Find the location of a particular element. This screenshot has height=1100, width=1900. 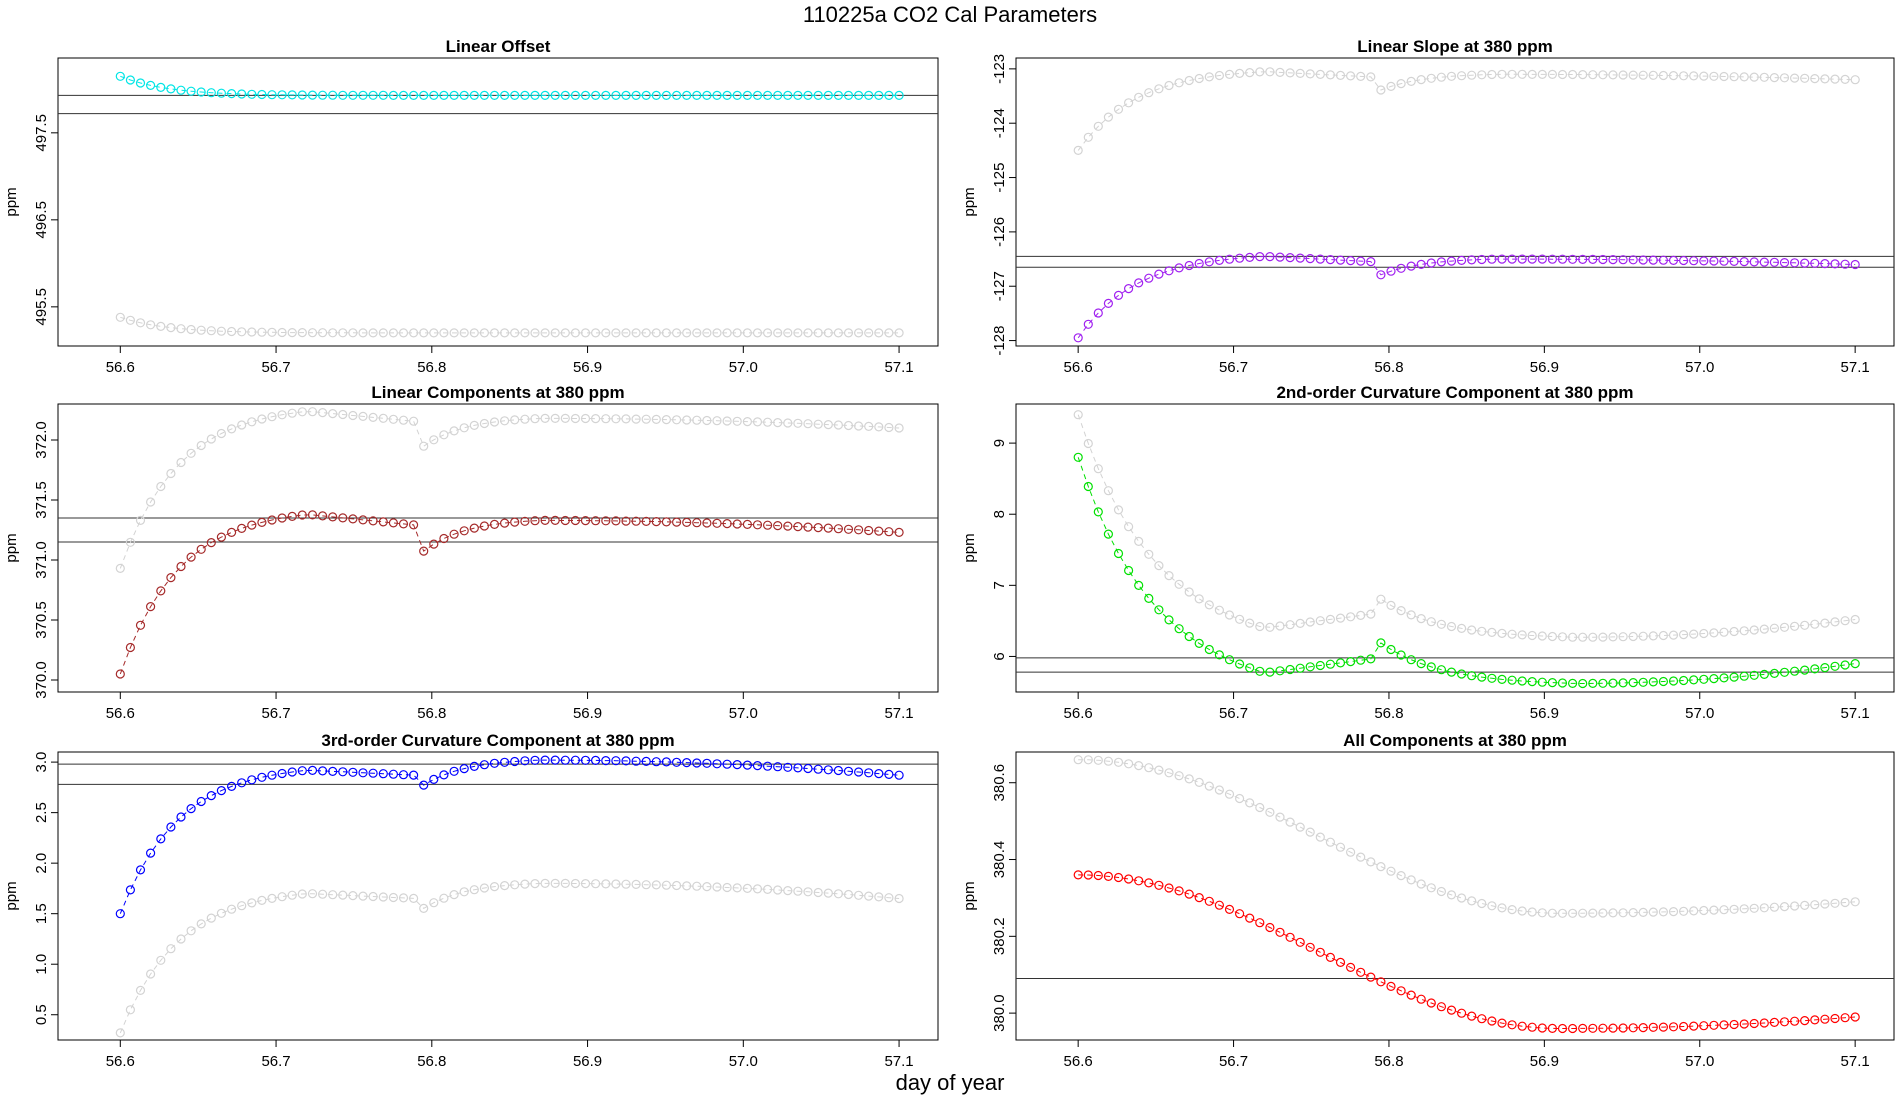

y-tick-label: 0.5 is located at coordinates (41, 1014).